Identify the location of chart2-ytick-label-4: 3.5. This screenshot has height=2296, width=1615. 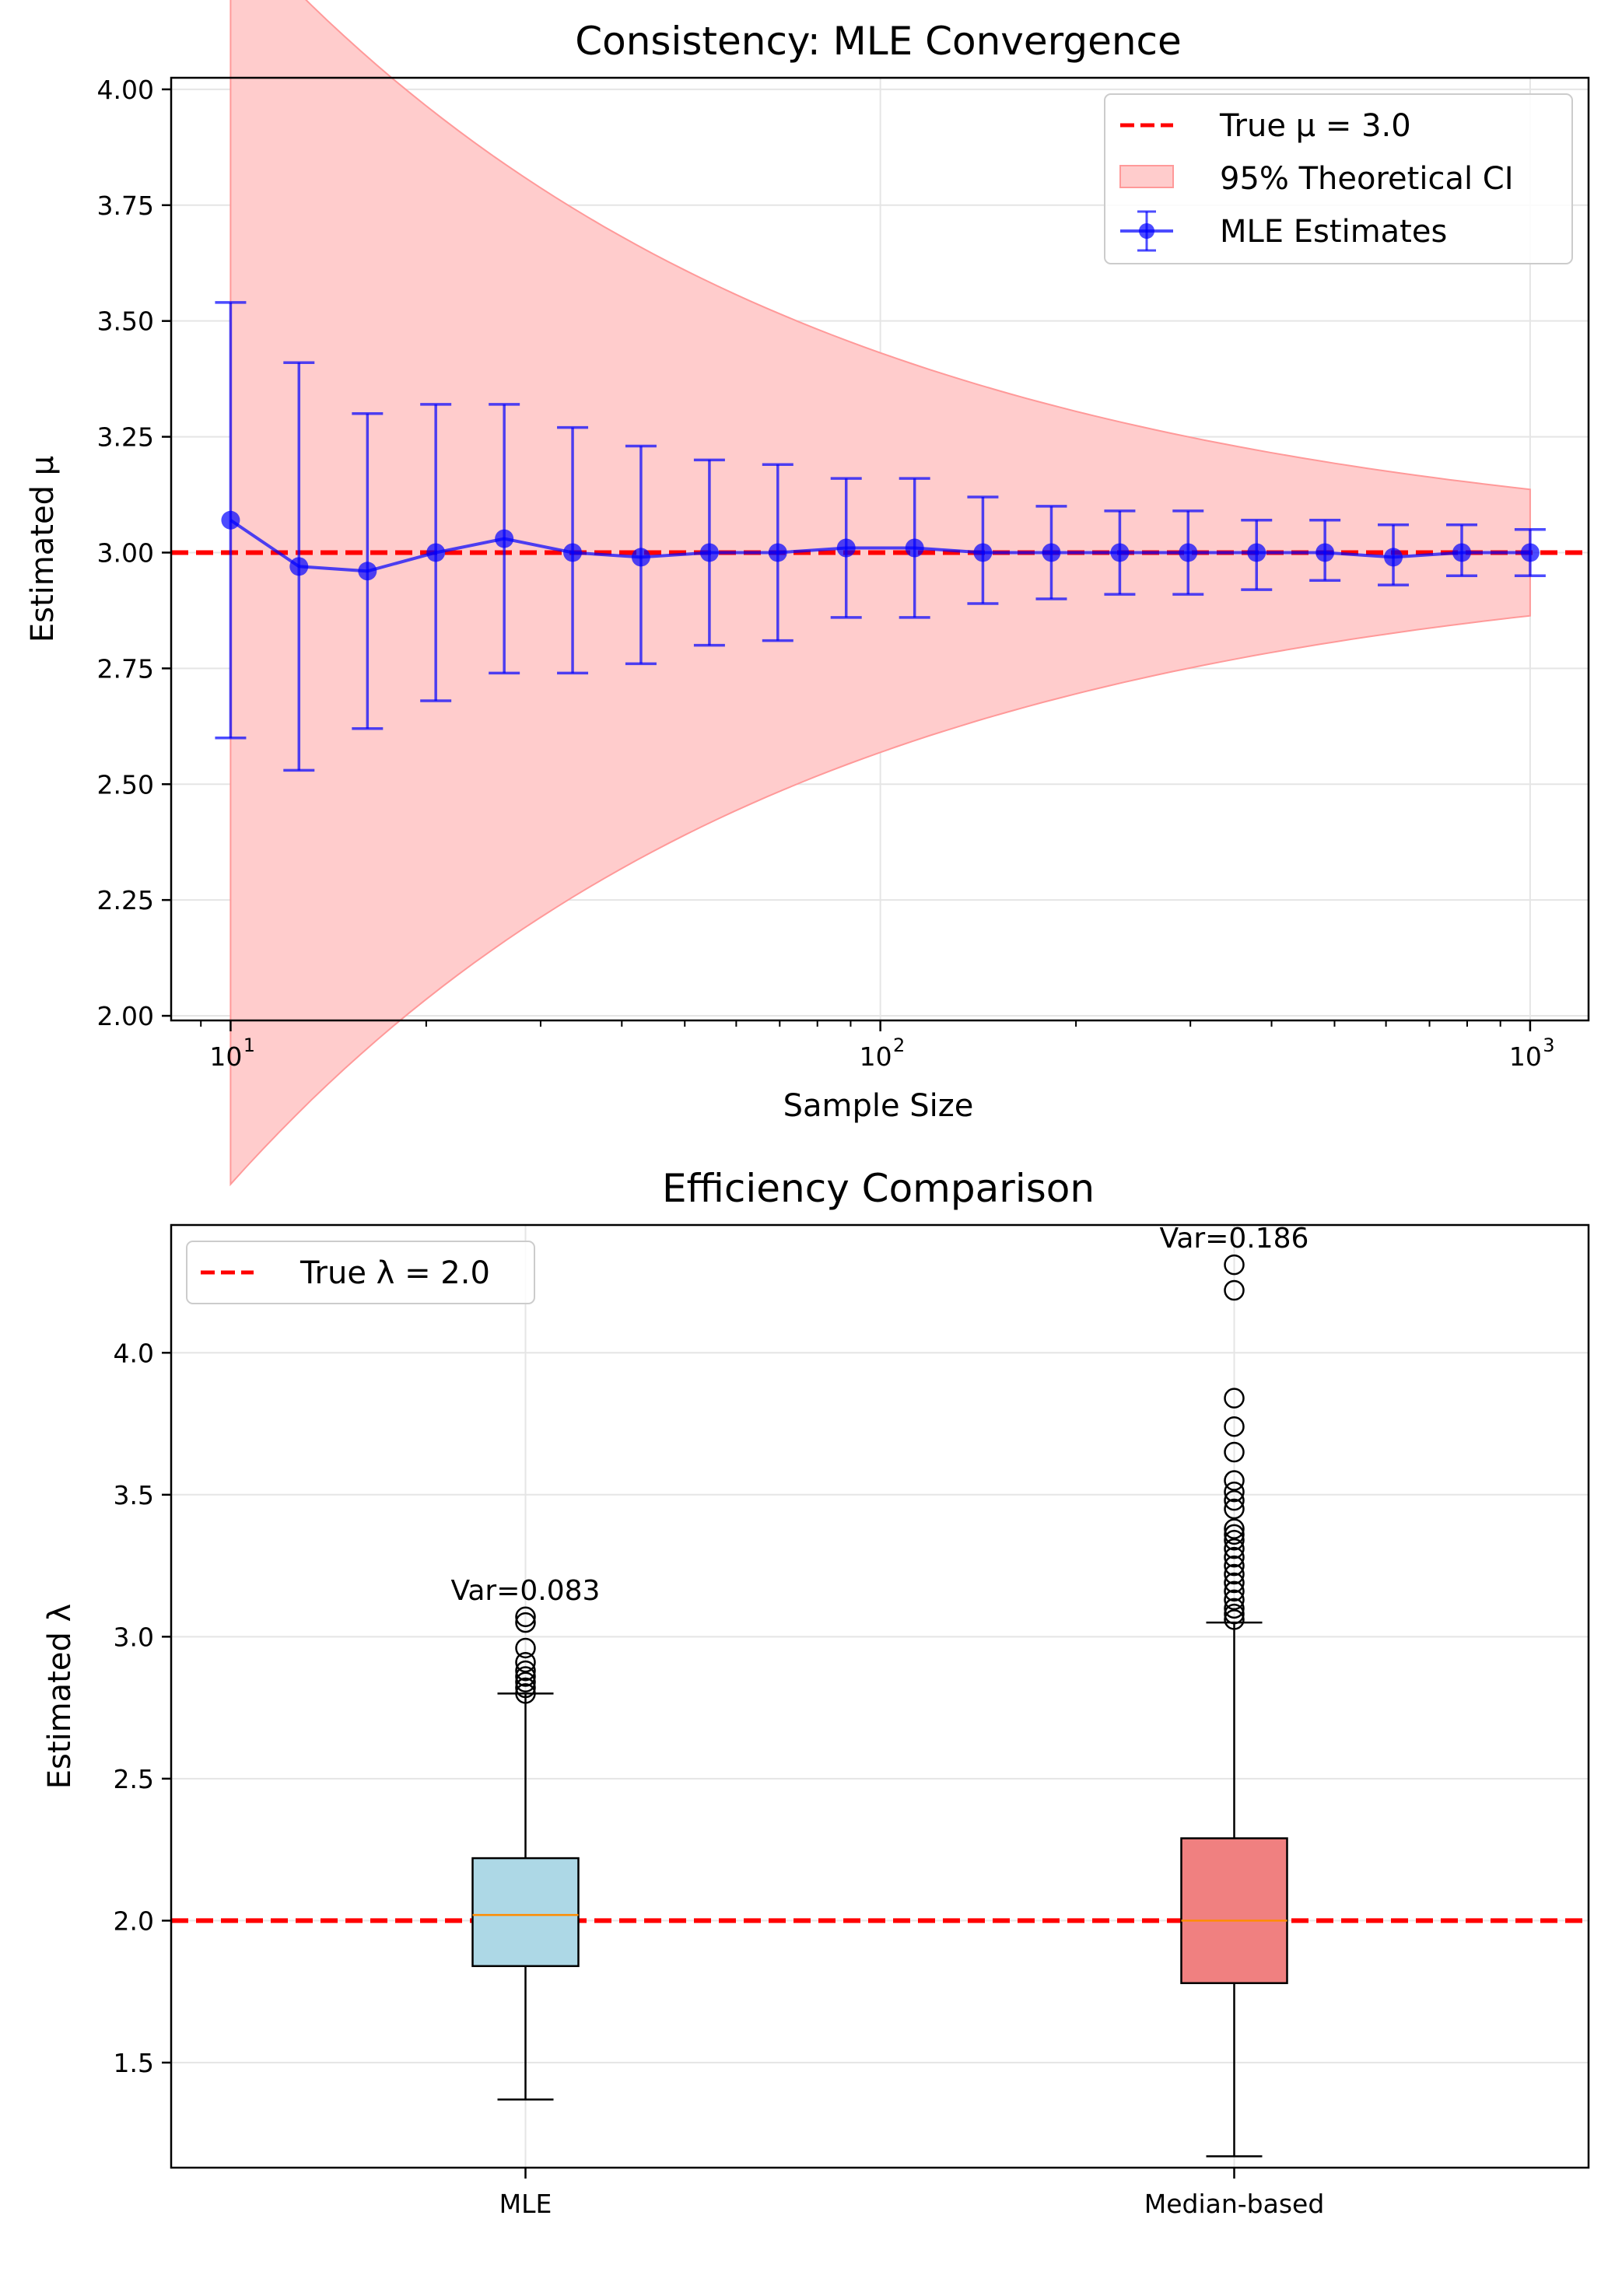
(134, 1495).